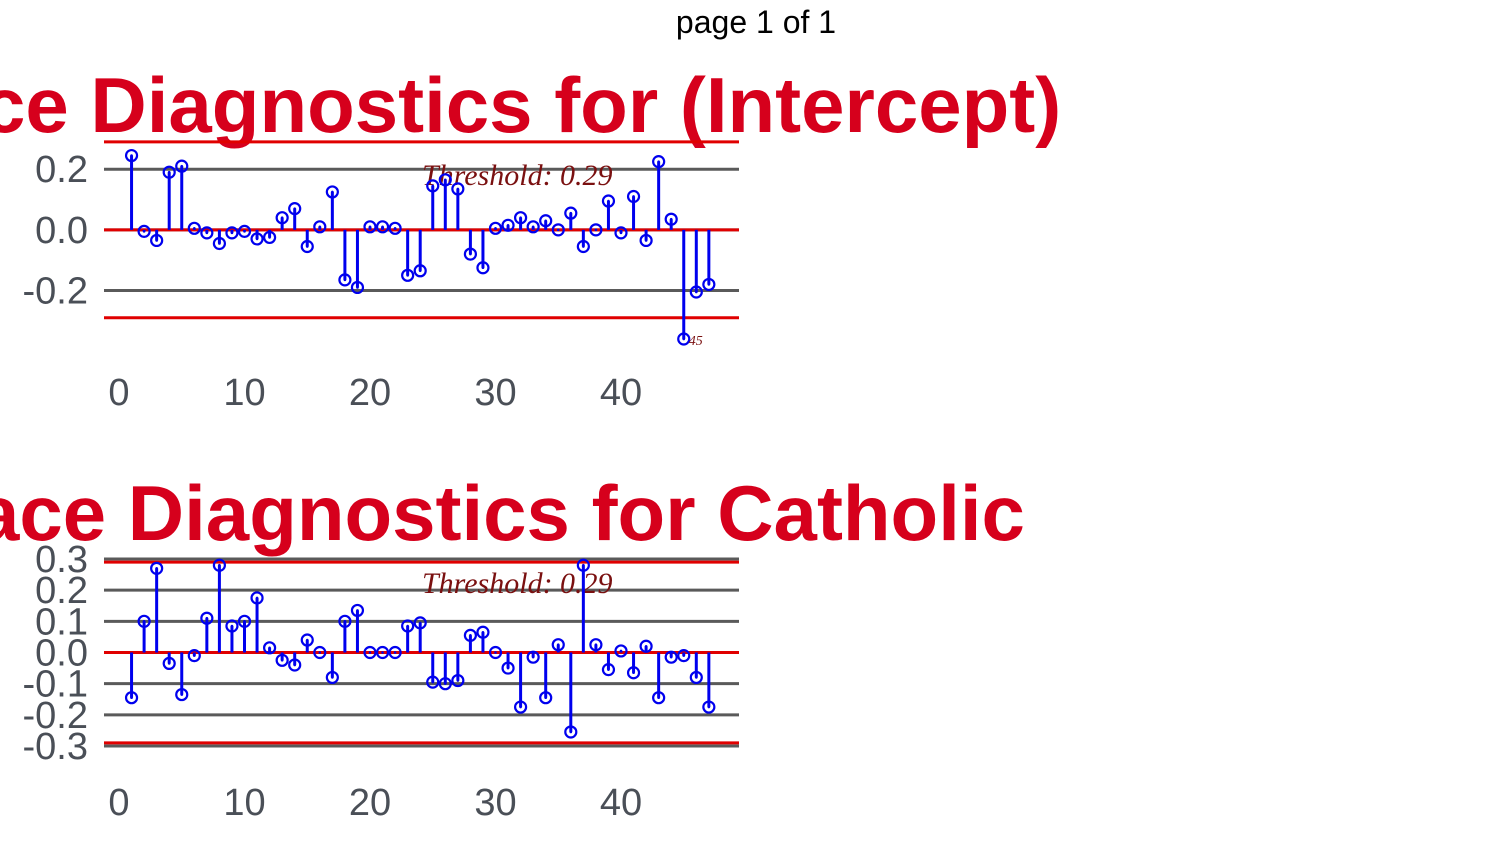  What do you see at coordinates (244, 803) in the screenshot?
I see `chart2-x-tick-label: 10` at bounding box center [244, 803].